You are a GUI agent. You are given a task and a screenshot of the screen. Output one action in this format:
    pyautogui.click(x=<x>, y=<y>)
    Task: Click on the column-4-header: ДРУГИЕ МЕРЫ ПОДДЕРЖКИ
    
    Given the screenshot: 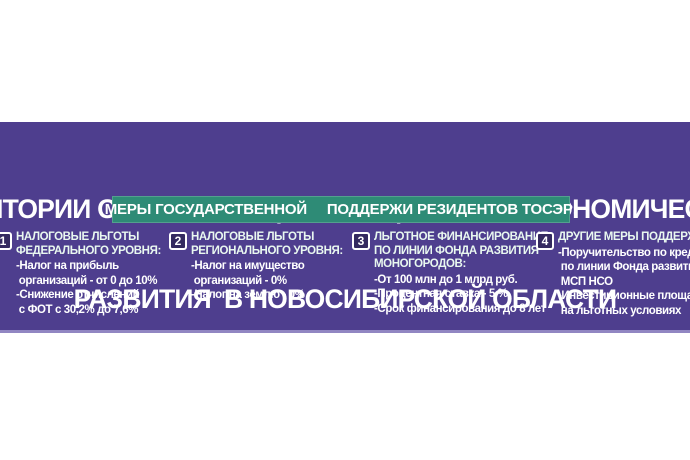 What is the action you would take?
    pyautogui.click(x=624, y=238)
    